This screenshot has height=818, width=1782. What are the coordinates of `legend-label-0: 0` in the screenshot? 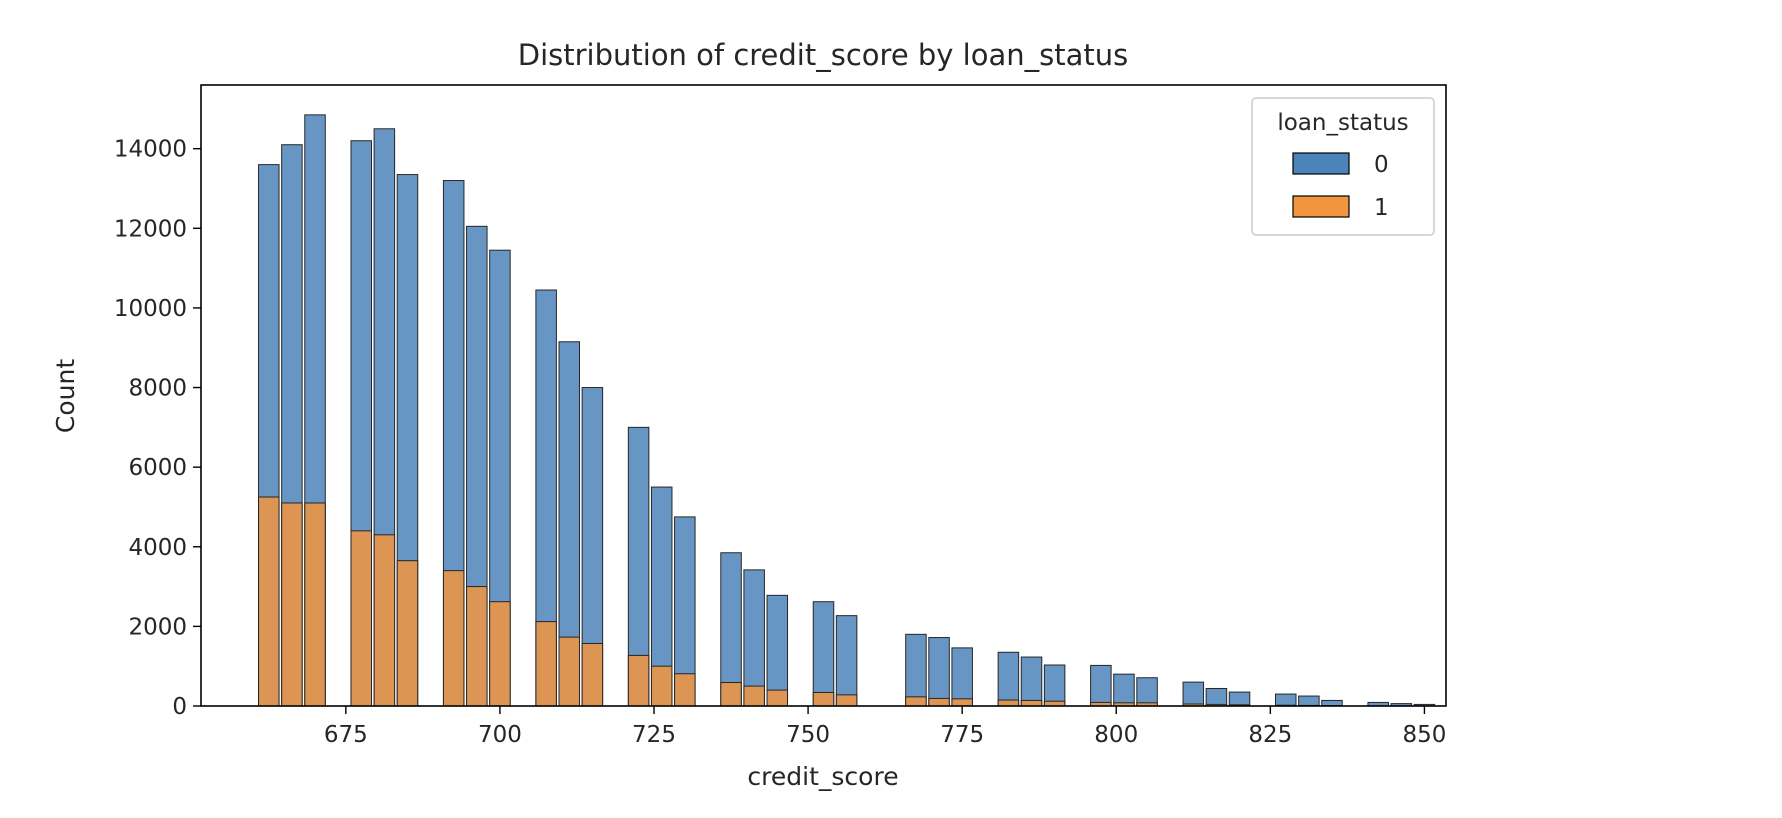 It's located at (1381, 165).